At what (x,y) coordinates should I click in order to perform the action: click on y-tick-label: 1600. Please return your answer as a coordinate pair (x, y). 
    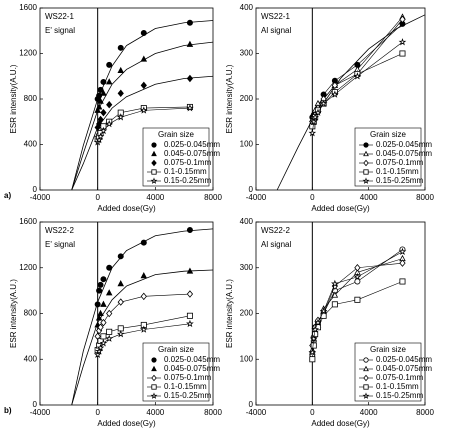
    Looking at the image, I should click on (28, 221).